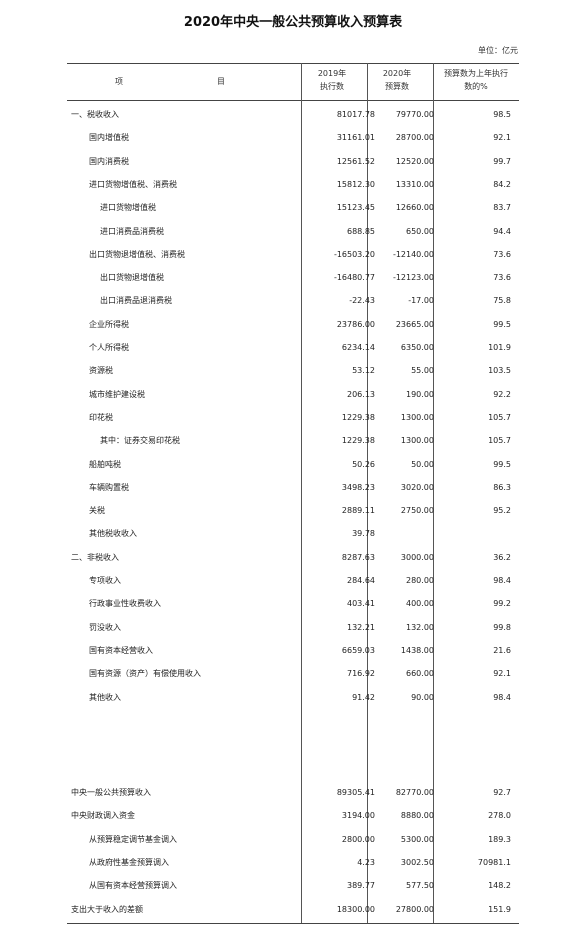 The height and width of the screenshot is (936, 586). I want to click on value-2020: 6350.00, so click(417, 347).